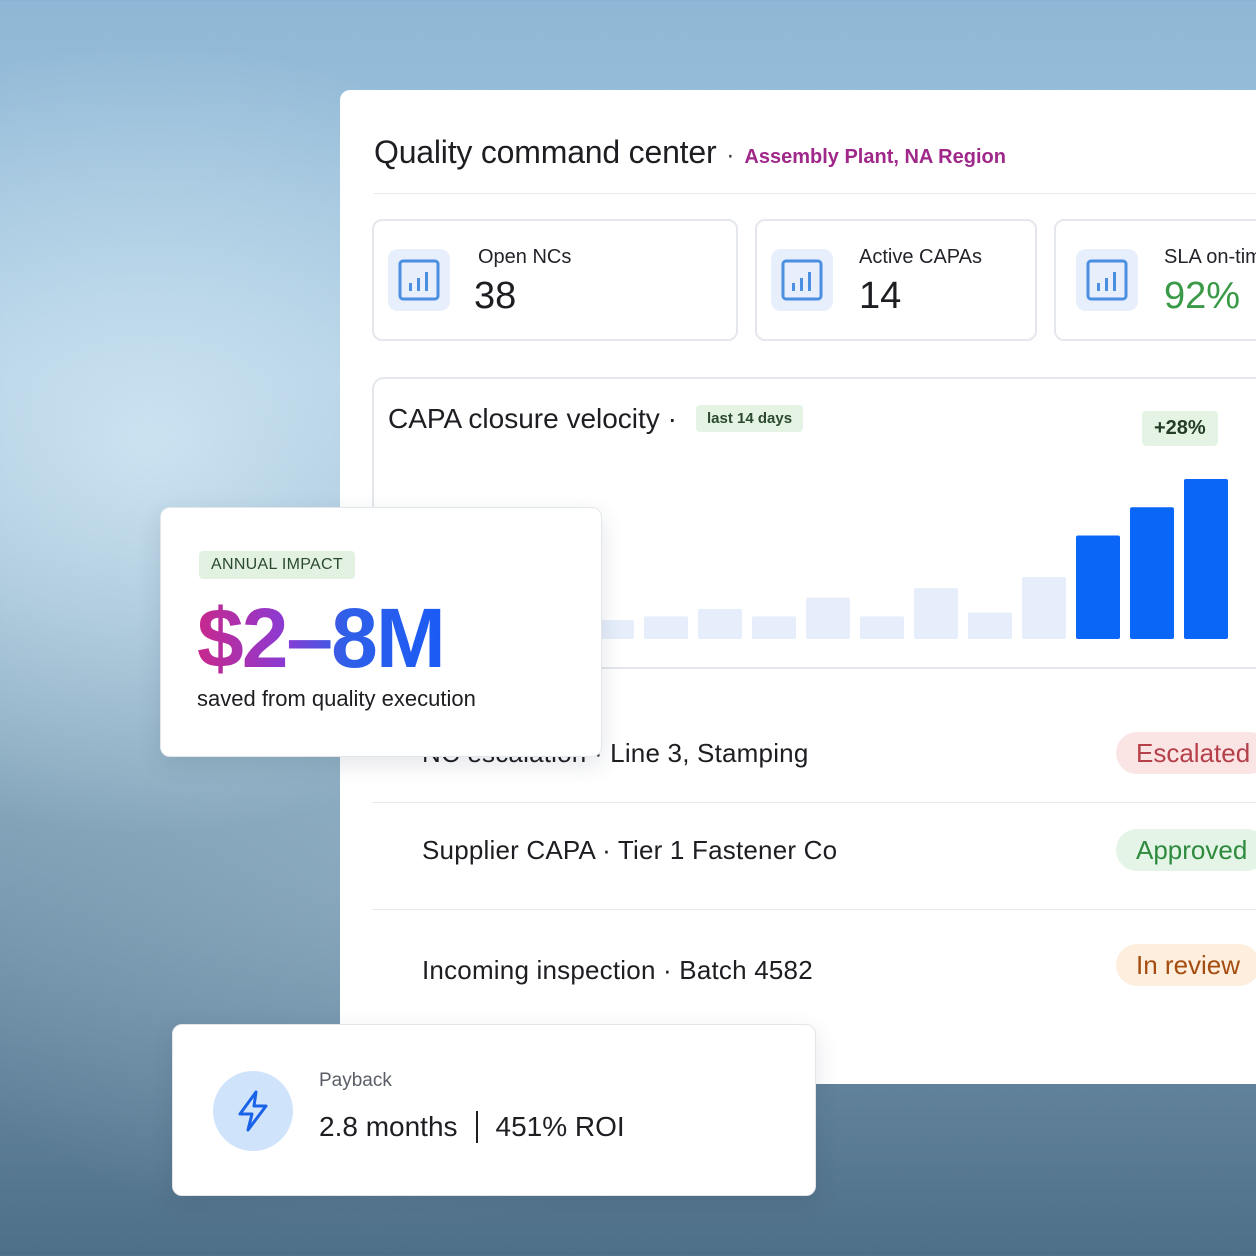  Describe the element at coordinates (476, 1127) in the screenshot. I see `payback-separator` at that location.